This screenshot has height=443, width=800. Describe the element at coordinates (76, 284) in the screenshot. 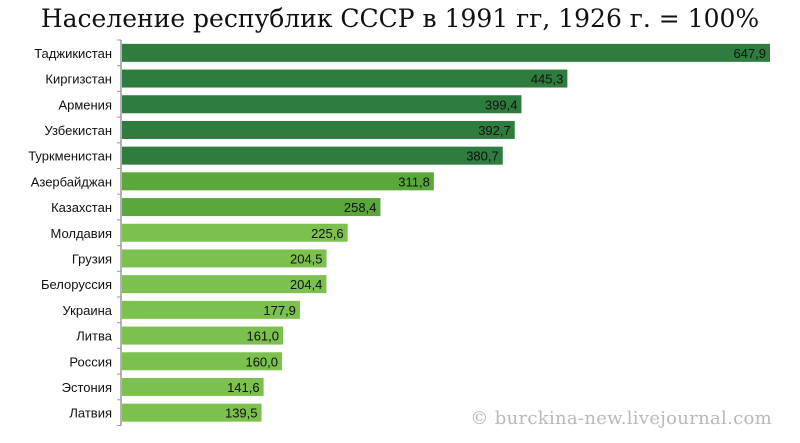

I see `category-label: Белоруссия` at that location.